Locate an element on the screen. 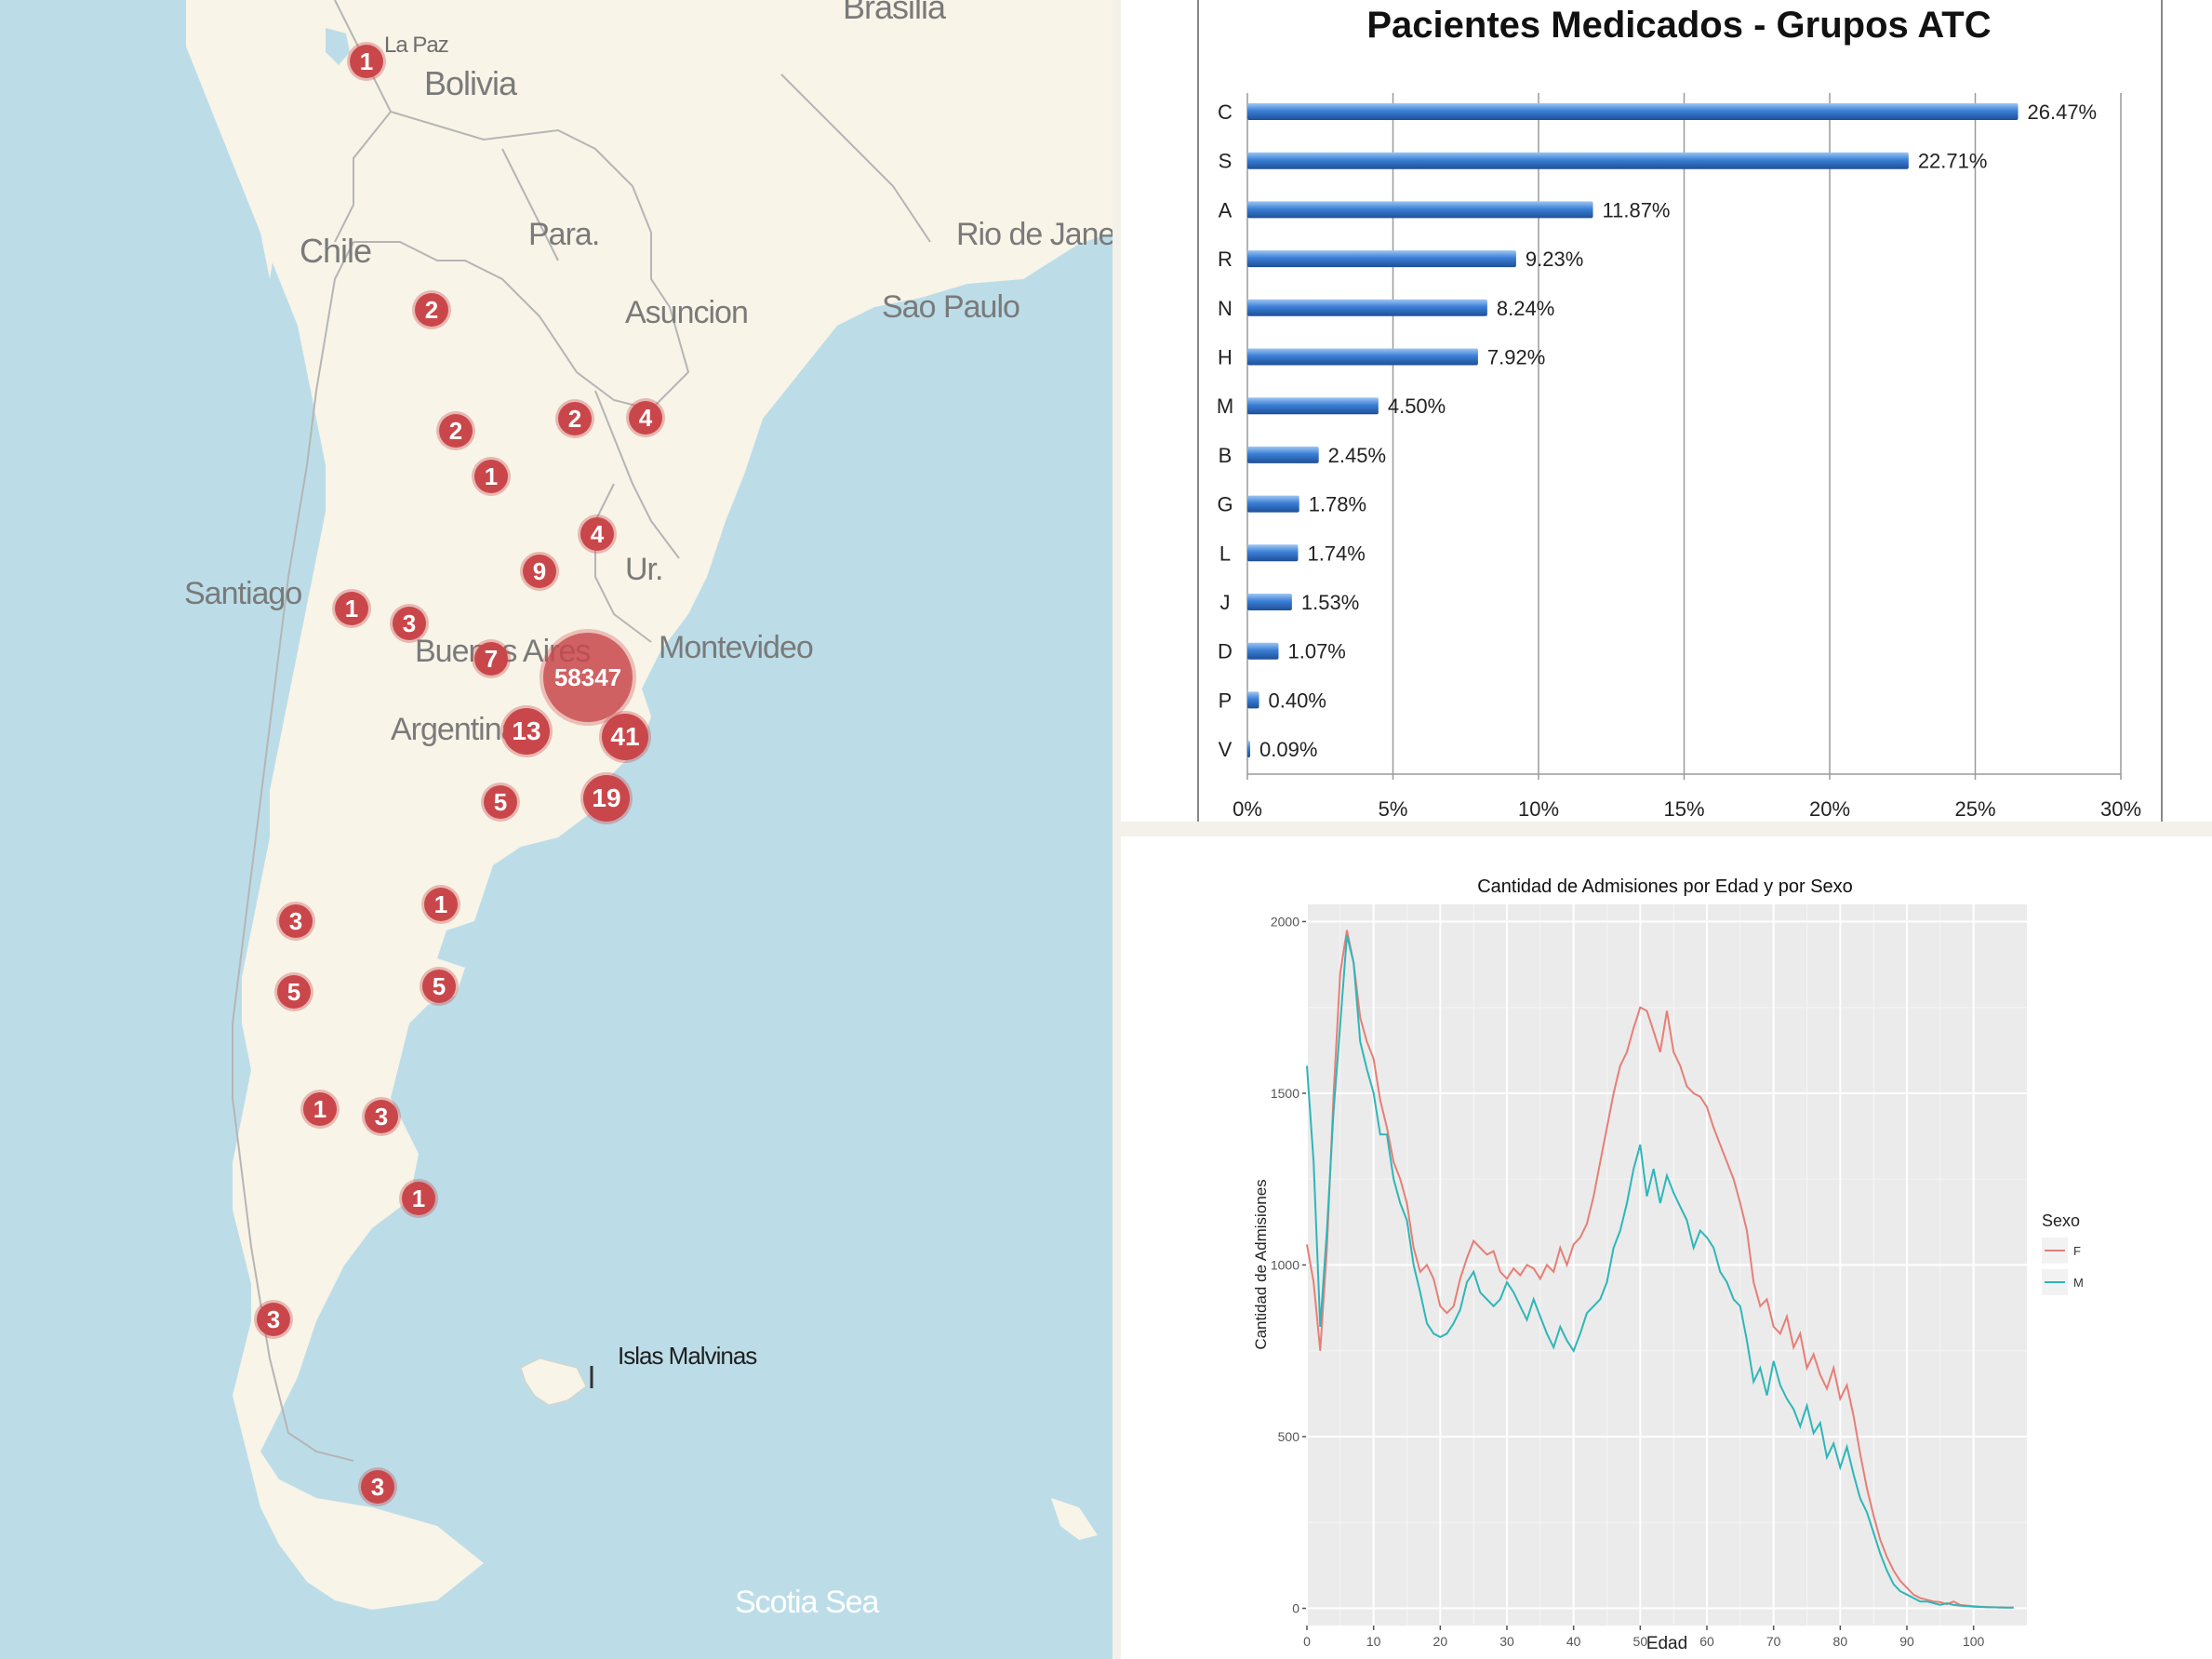 The width and height of the screenshot is (2212, 1659). marker-count: 19 is located at coordinates (607, 797).